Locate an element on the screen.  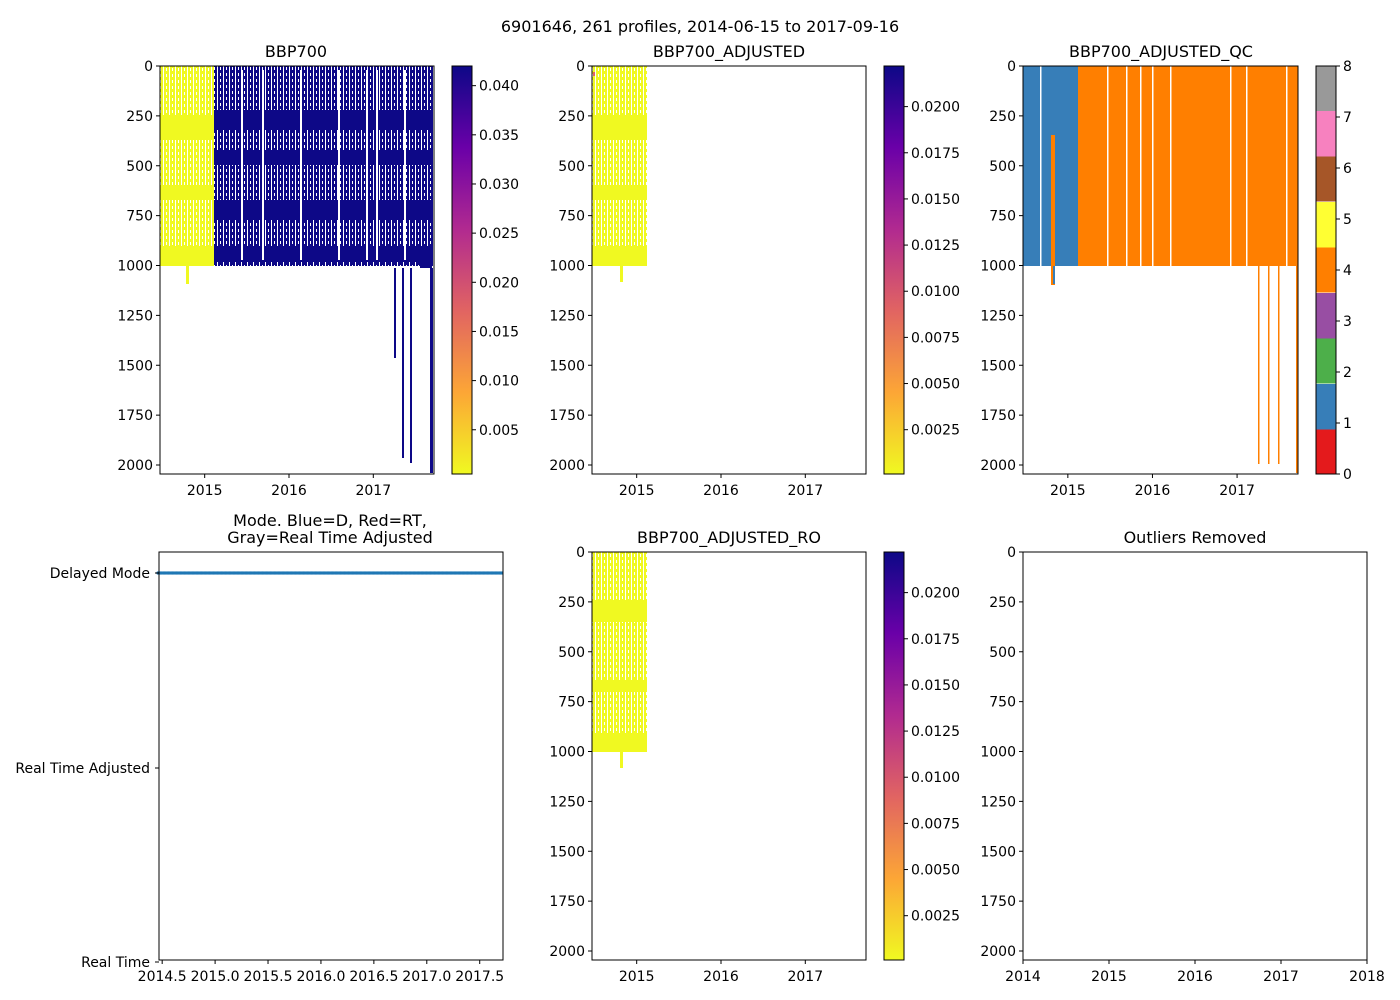
colorbar-tick-label: 4 is located at coordinates (1347, 271).